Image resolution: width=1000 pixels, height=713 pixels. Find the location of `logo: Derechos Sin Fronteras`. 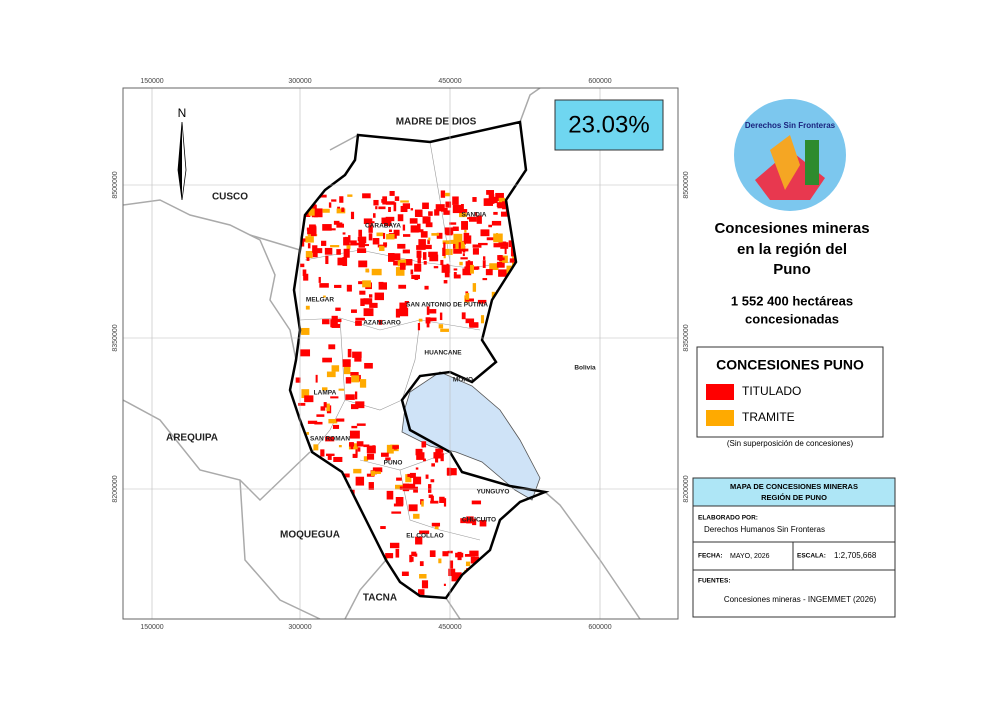

logo: Derechos Sin Fronteras is located at coordinates (790, 155).